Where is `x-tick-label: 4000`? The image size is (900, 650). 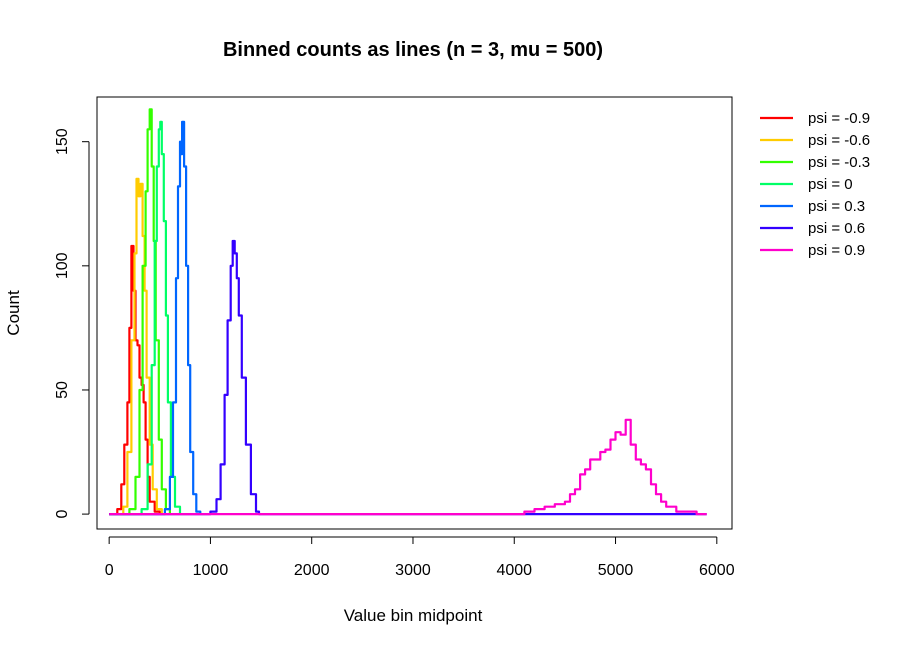 x-tick-label: 4000 is located at coordinates (514, 570).